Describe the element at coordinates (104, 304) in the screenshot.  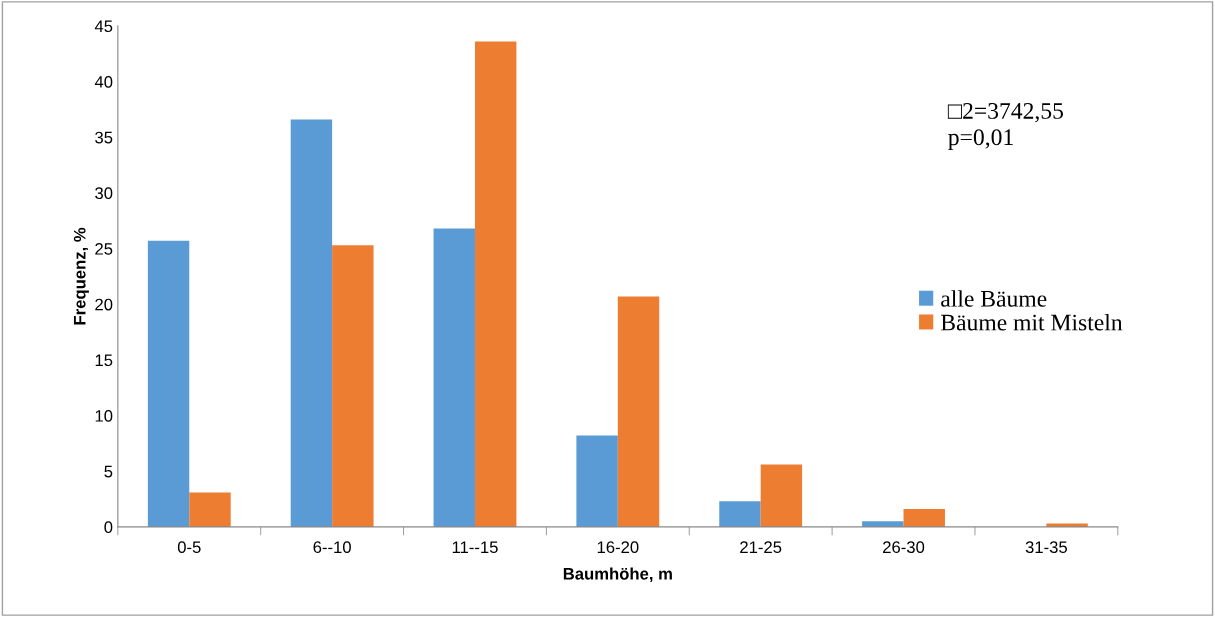
I see `y-tick-label: 20` at that location.